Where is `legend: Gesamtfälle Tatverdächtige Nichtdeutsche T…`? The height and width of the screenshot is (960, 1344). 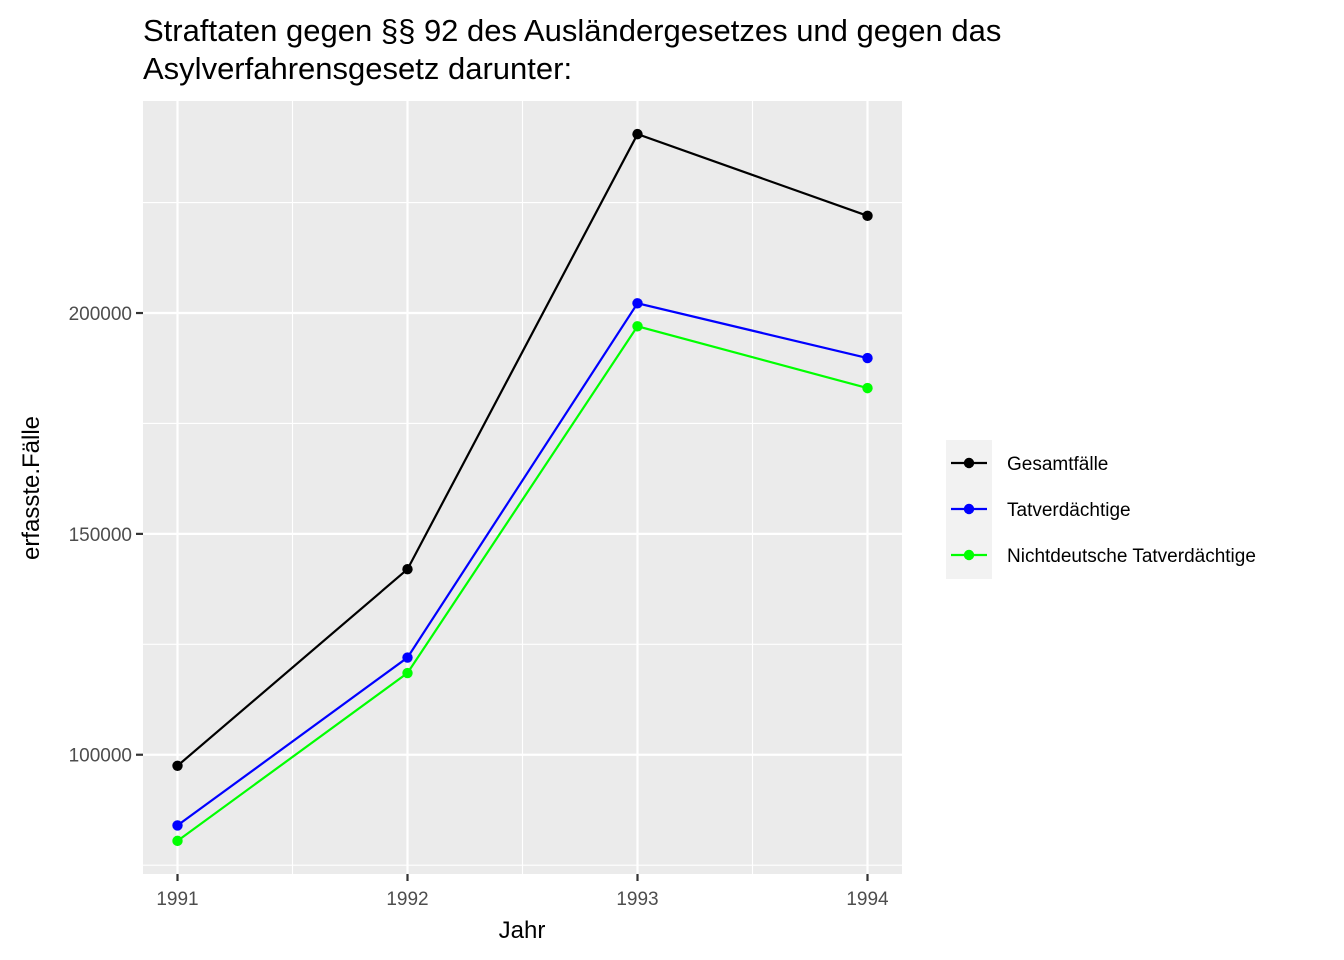
legend: Gesamtfälle Tatverdächtige Nichtdeutsche T… is located at coordinates (1101, 509).